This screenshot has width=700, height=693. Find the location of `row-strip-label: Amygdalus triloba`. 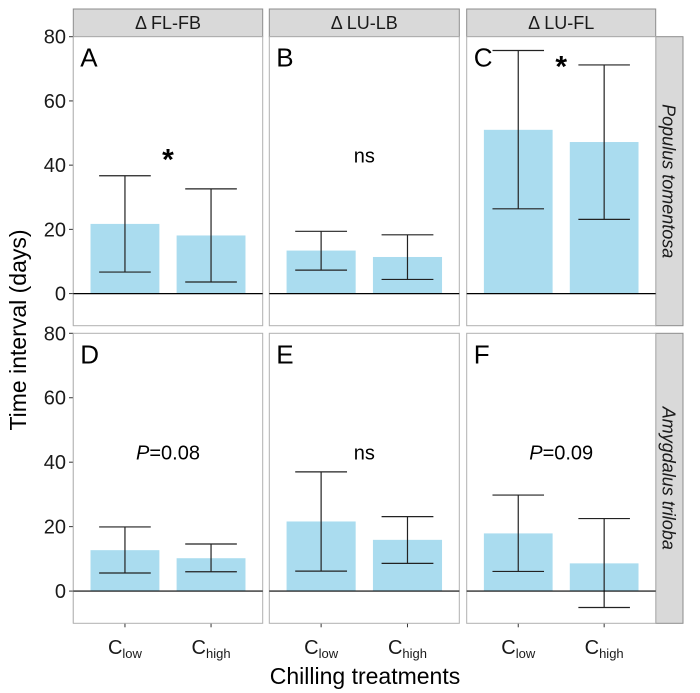

row-strip-label: Amygdalus triloba is located at coordinates (669, 478).